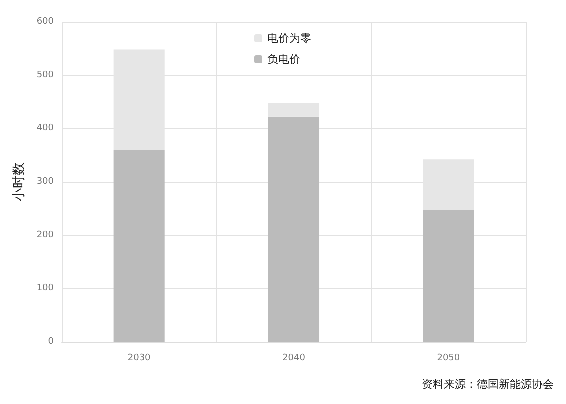 Image resolution: width=566 pixels, height=404 pixels. I want to click on y-tick-label: 200, so click(45, 235).